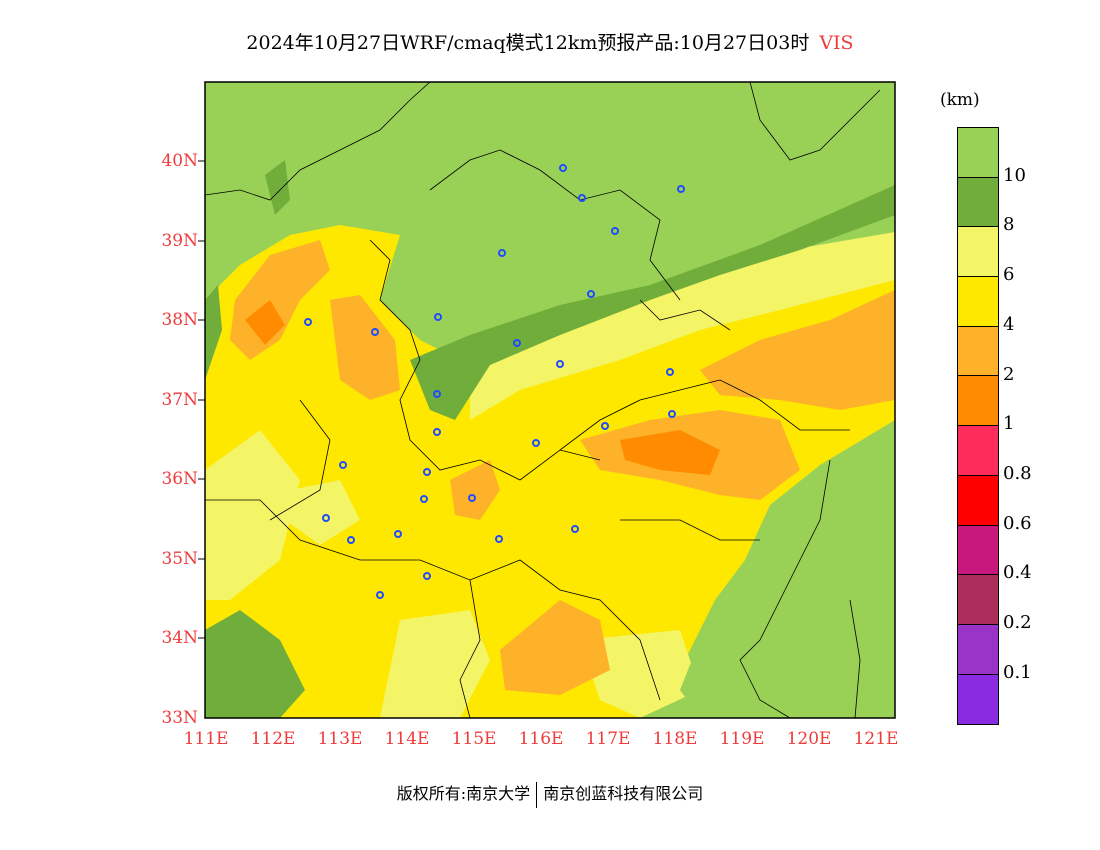 Image resolution: width=1100 pixels, height=850 pixels. Describe the element at coordinates (1017, 473) in the screenshot. I see `colorbar-label: 0.8` at that location.